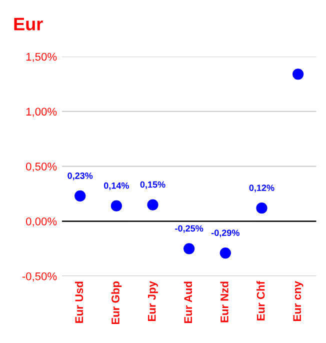  Describe the element at coordinates (260, 300) in the screenshot. I see `x-tick-label: Eur Chf` at that location.